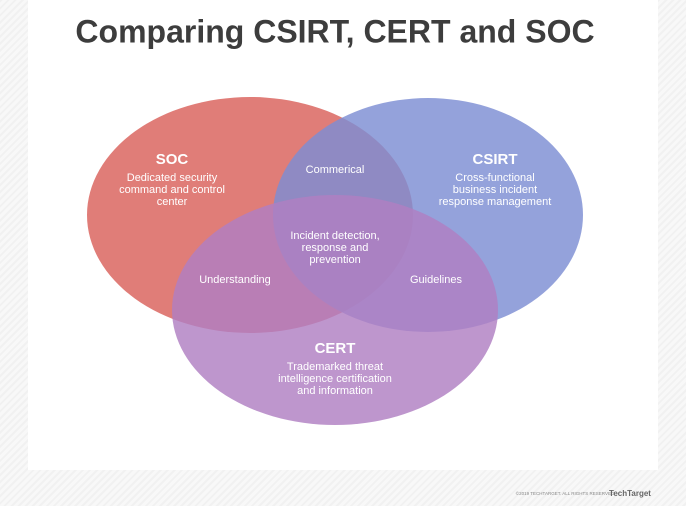 The height and width of the screenshot is (506, 686). I want to click on intersection-label: Incident detection,, so click(334, 236).